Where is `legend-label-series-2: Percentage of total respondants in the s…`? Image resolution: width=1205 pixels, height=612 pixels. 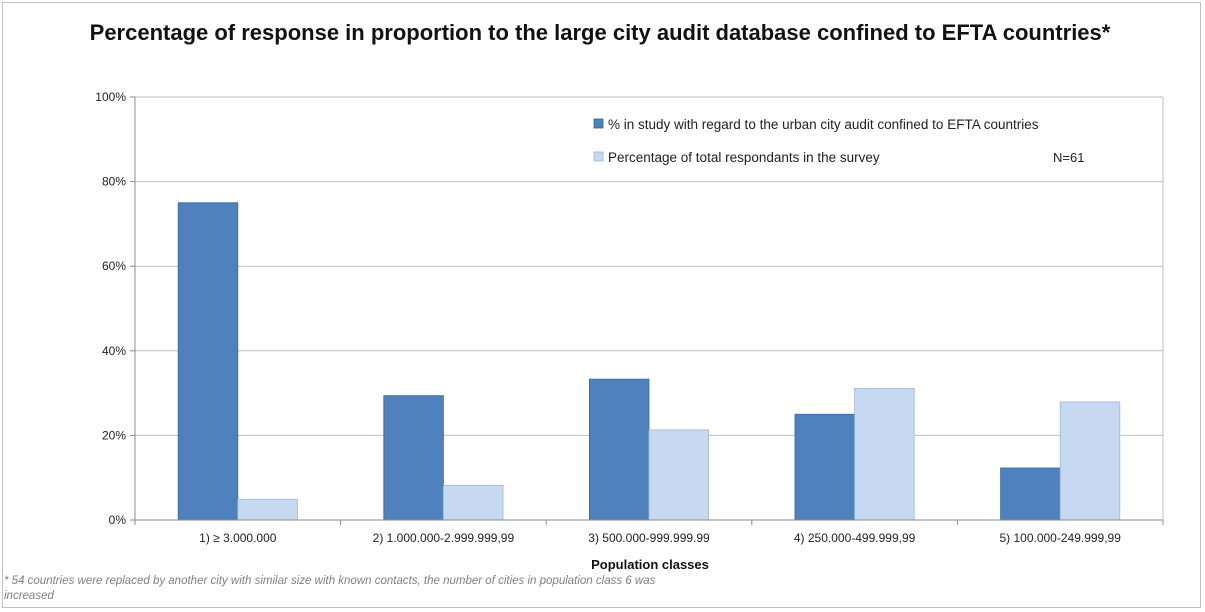
legend-label-series-2: Percentage of total respondants in the s… is located at coordinates (744, 157).